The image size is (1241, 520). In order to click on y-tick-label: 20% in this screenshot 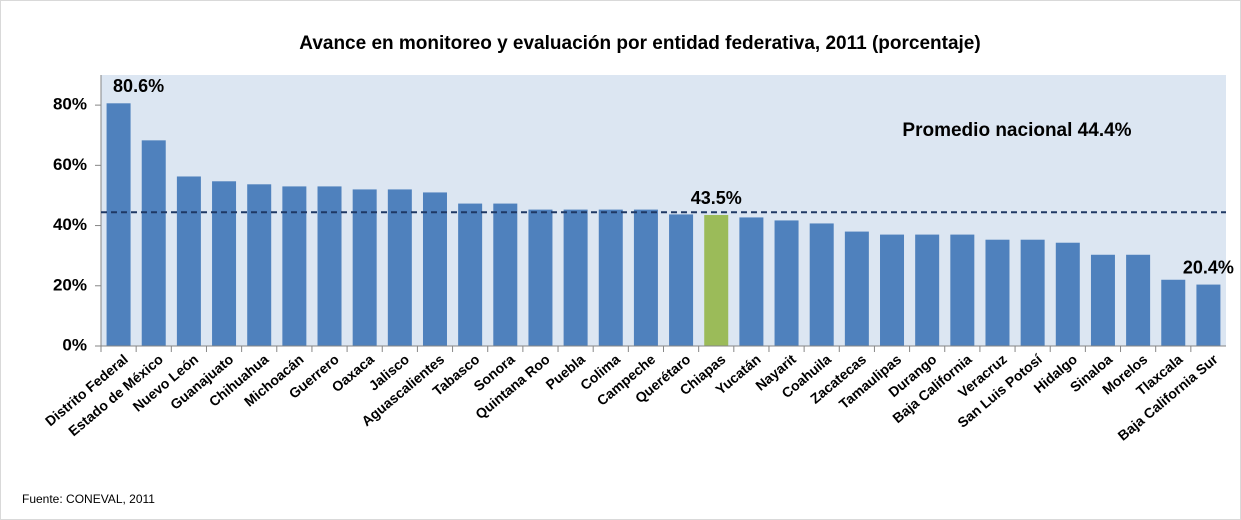, I will do `click(70, 284)`.